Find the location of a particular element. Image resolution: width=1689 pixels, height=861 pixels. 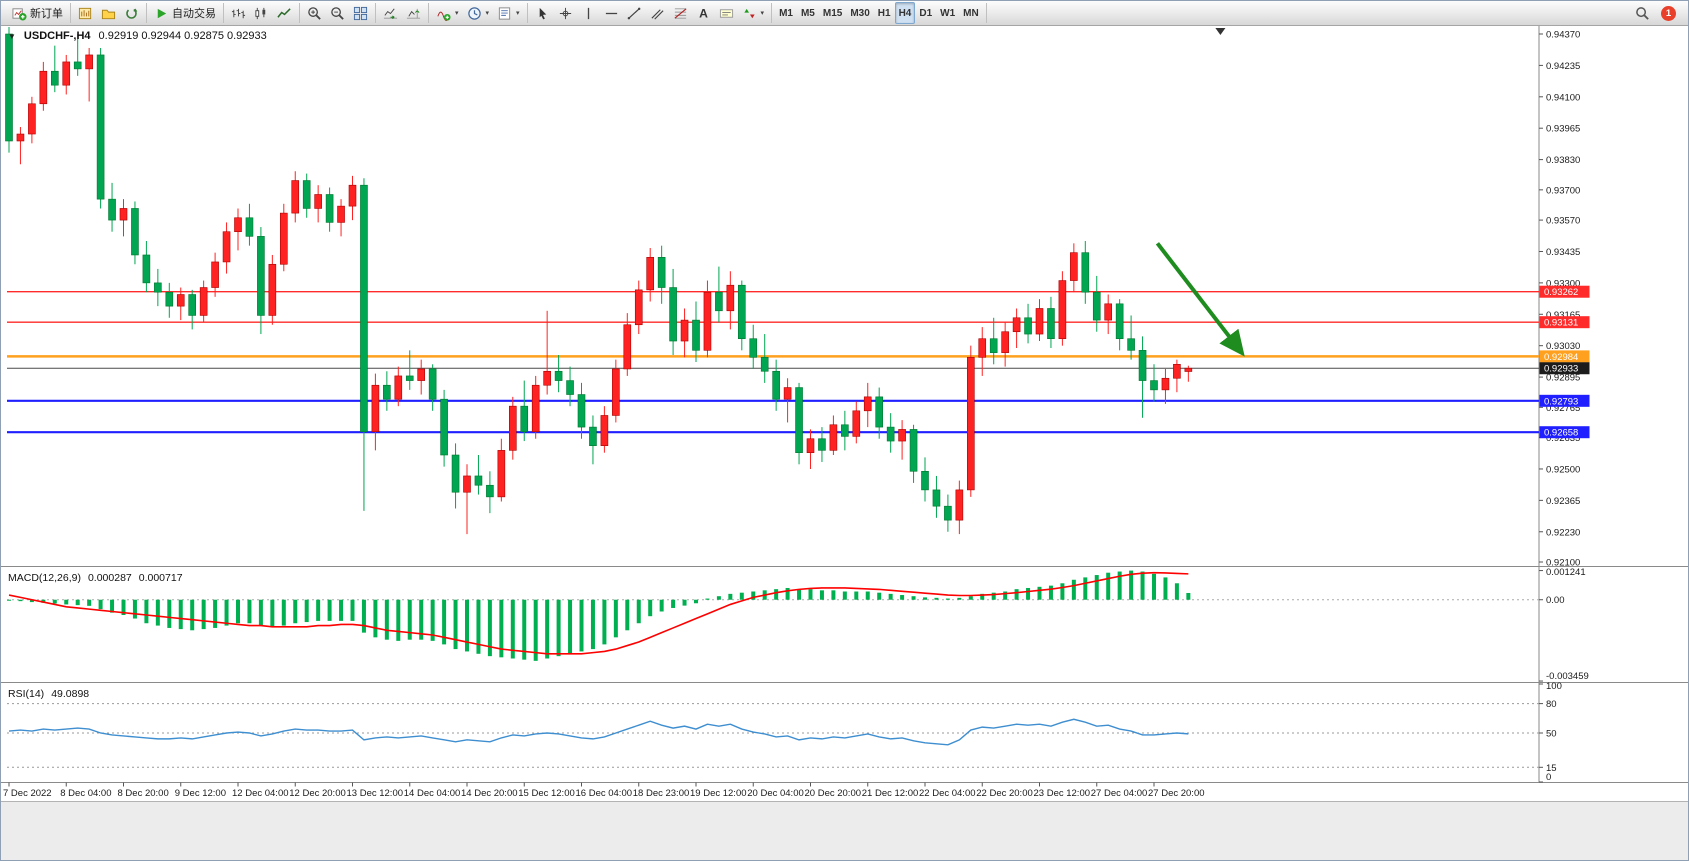

line-chart-button is located at coordinates (284, 13).